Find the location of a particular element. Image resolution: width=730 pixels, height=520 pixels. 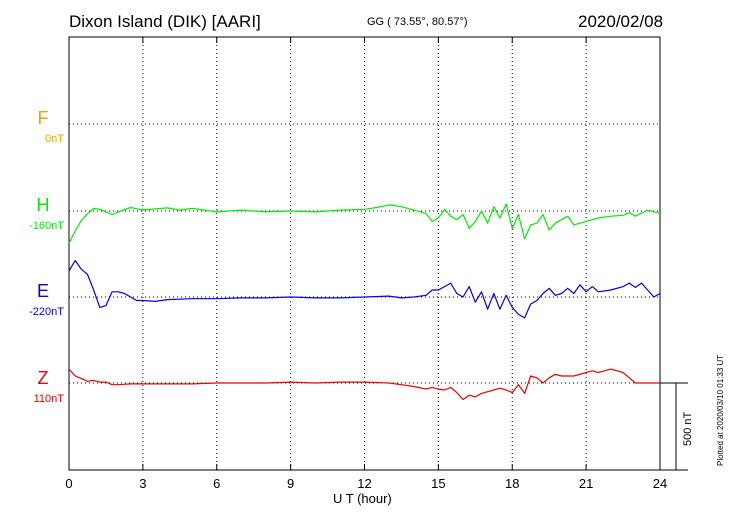

x-tick-label: 3 is located at coordinates (142, 483).